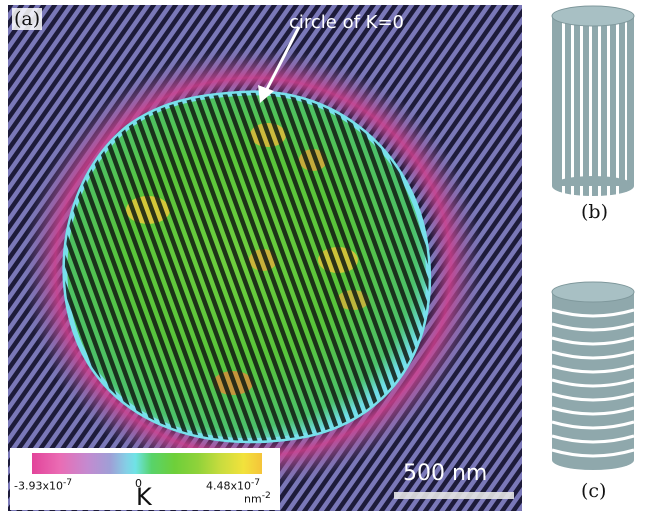 The image size is (651, 516). I want to click on panel-label-b: (b), so click(594, 212).